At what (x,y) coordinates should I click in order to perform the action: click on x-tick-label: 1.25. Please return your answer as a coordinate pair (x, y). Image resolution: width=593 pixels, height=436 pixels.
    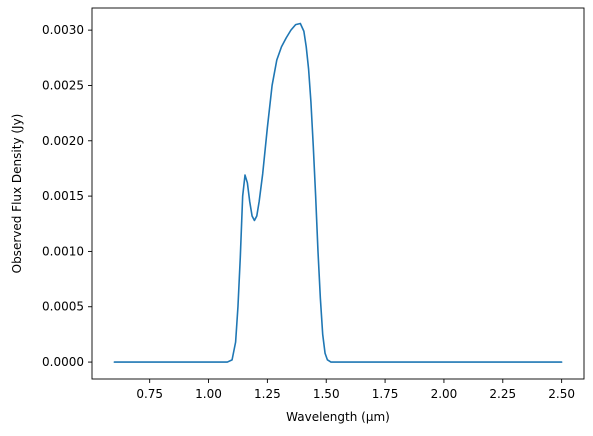
    Looking at the image, I should click on (267, 394).